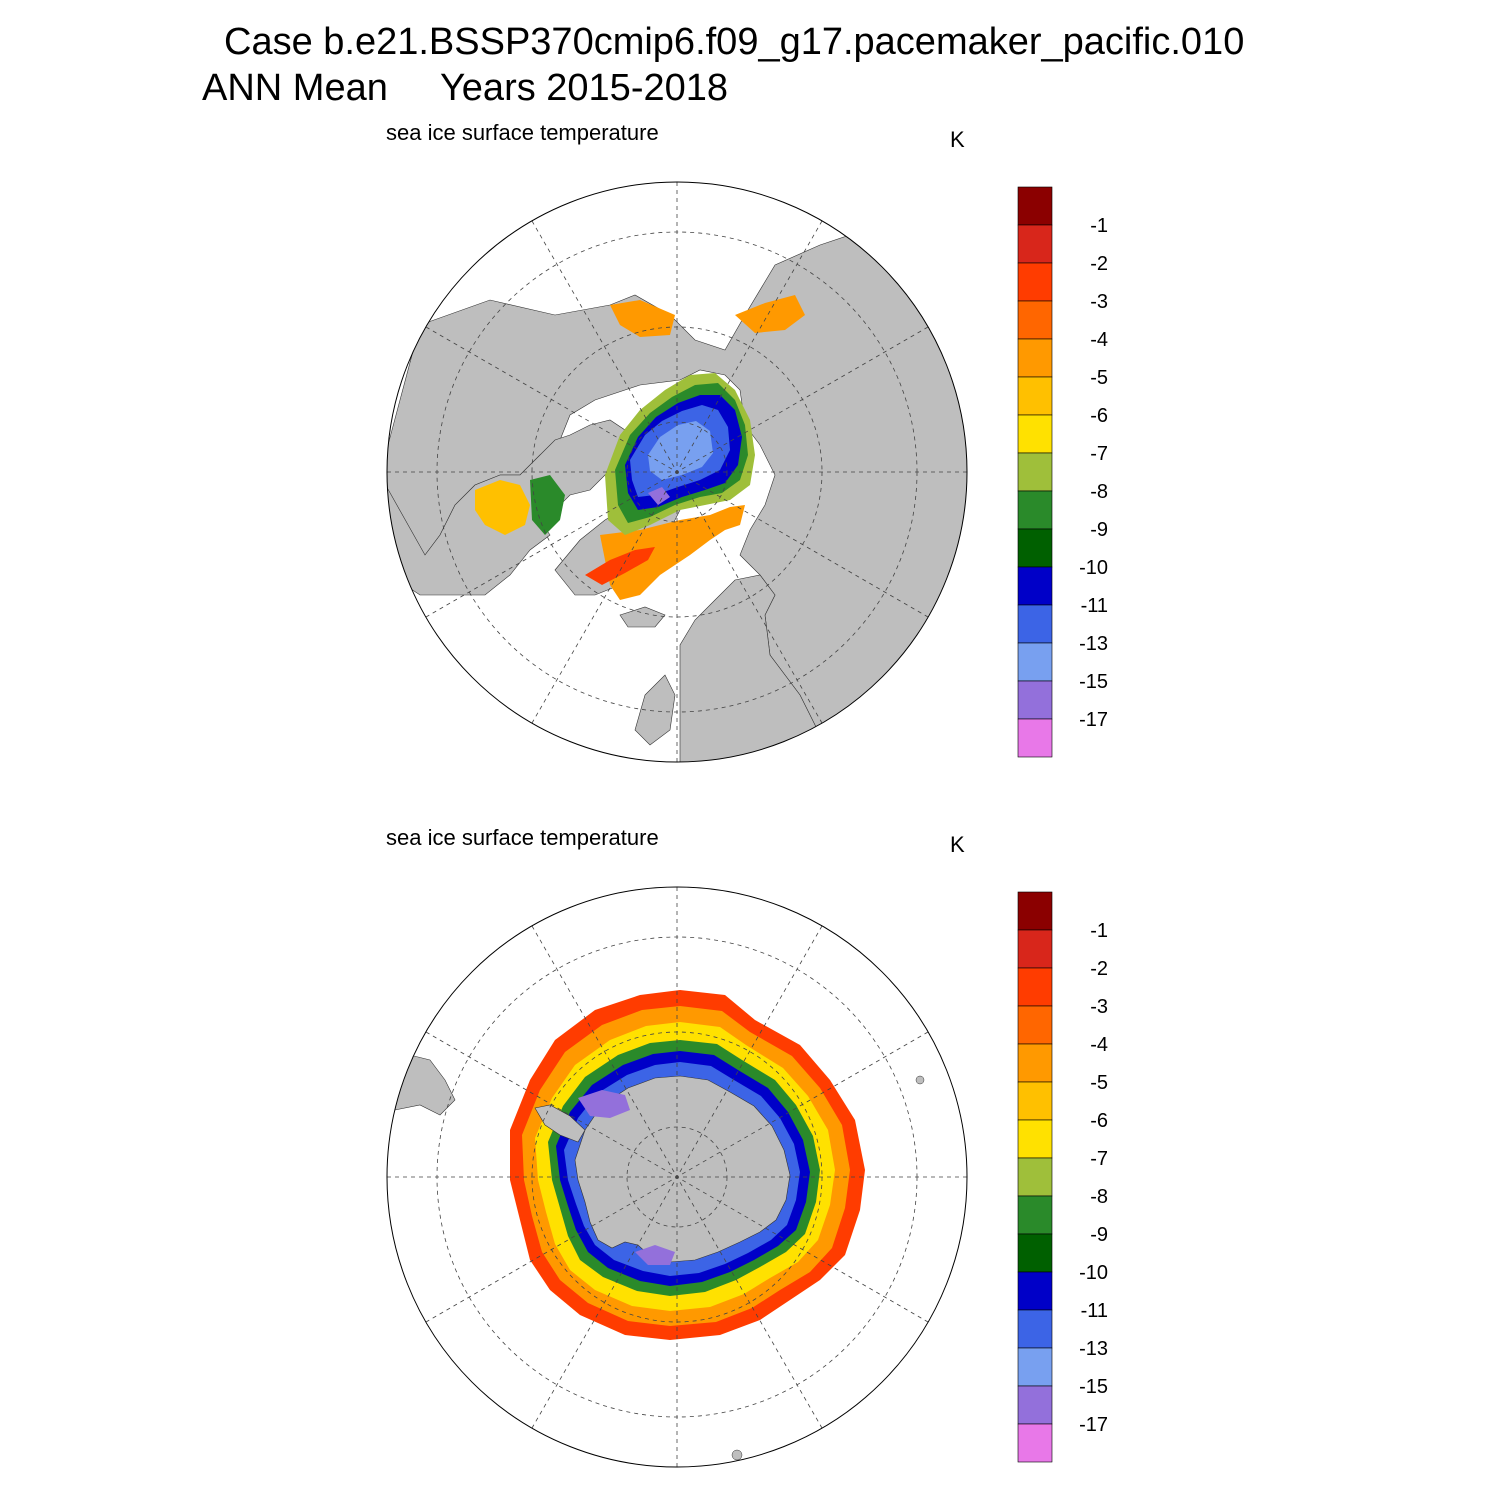  What do you see at coordinates (1093, 682) in the screenshot?
I see `north-colorbar-tick-label: -15` at bounding box center [1093, 682].